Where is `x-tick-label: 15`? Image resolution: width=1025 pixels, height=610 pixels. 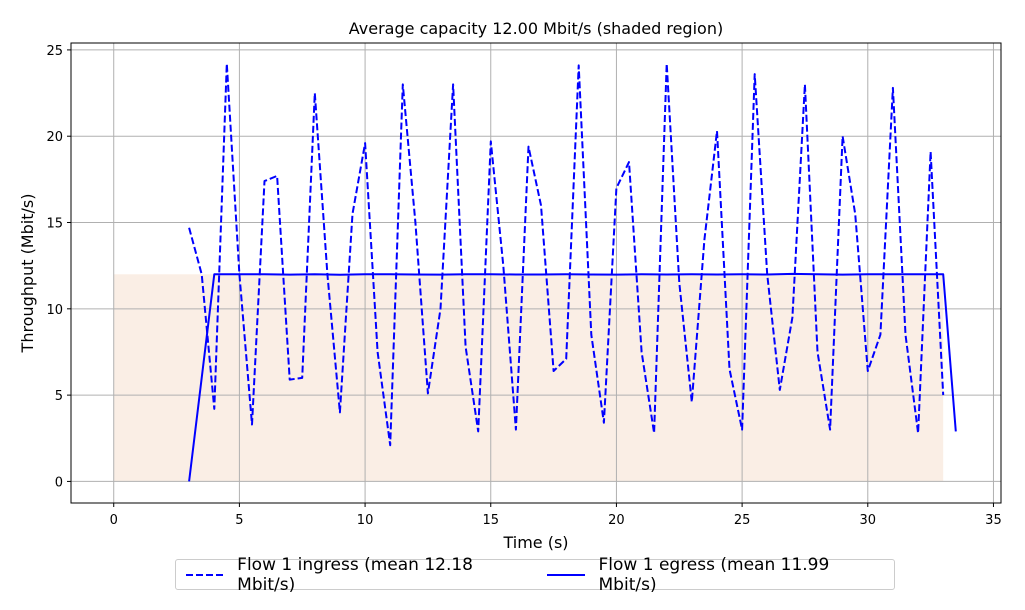 x-tick-label: 15 is located at coordinates (490, 520).